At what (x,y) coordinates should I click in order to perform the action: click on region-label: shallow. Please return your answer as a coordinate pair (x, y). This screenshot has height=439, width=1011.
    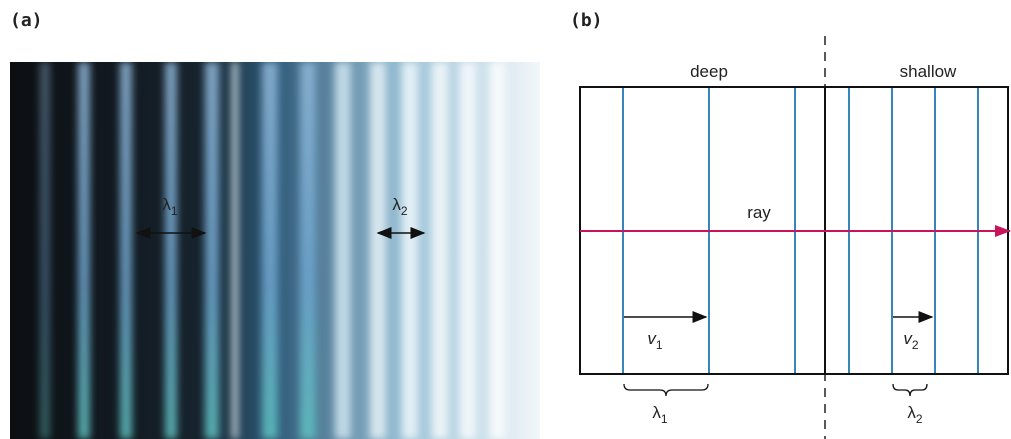
    Looking at the image, I should click on (928, 71).